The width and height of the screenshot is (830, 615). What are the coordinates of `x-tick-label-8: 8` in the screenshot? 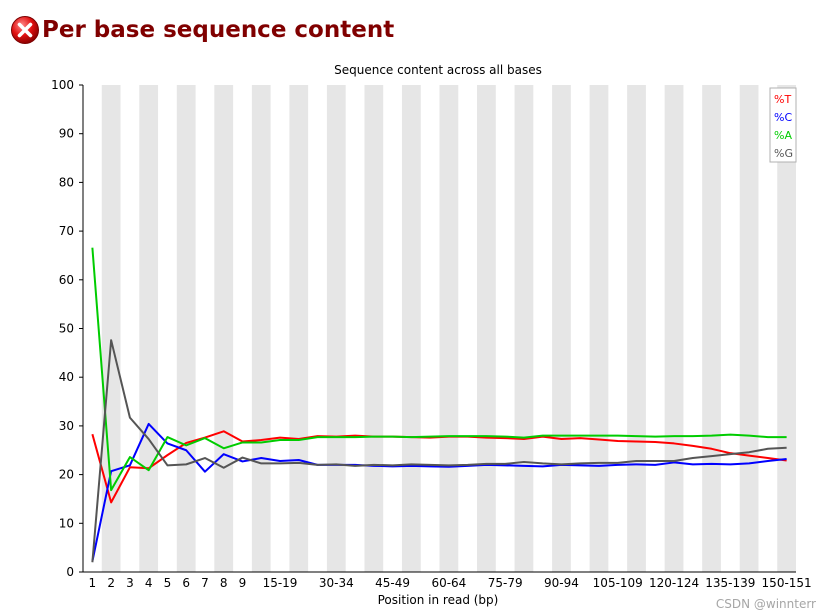 It's located at (224, 583).